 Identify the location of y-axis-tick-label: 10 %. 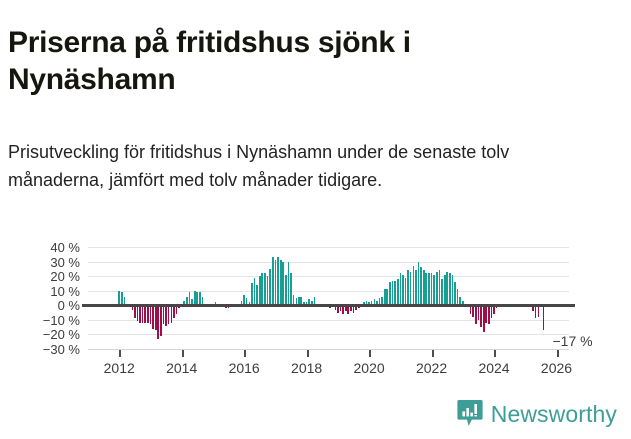
(65, 291).